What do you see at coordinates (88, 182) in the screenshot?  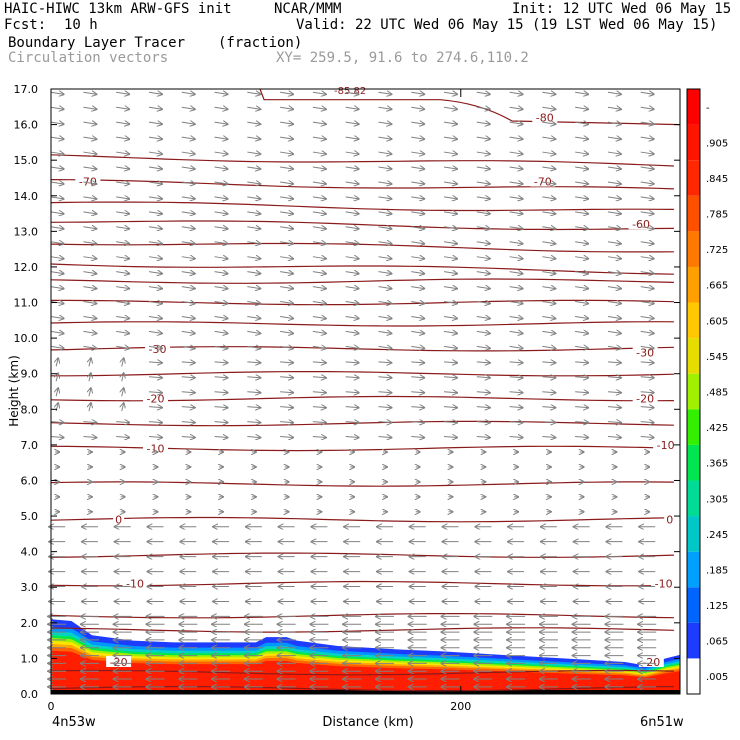 I see `contour-label: -70` at bounding box center [88, 182].